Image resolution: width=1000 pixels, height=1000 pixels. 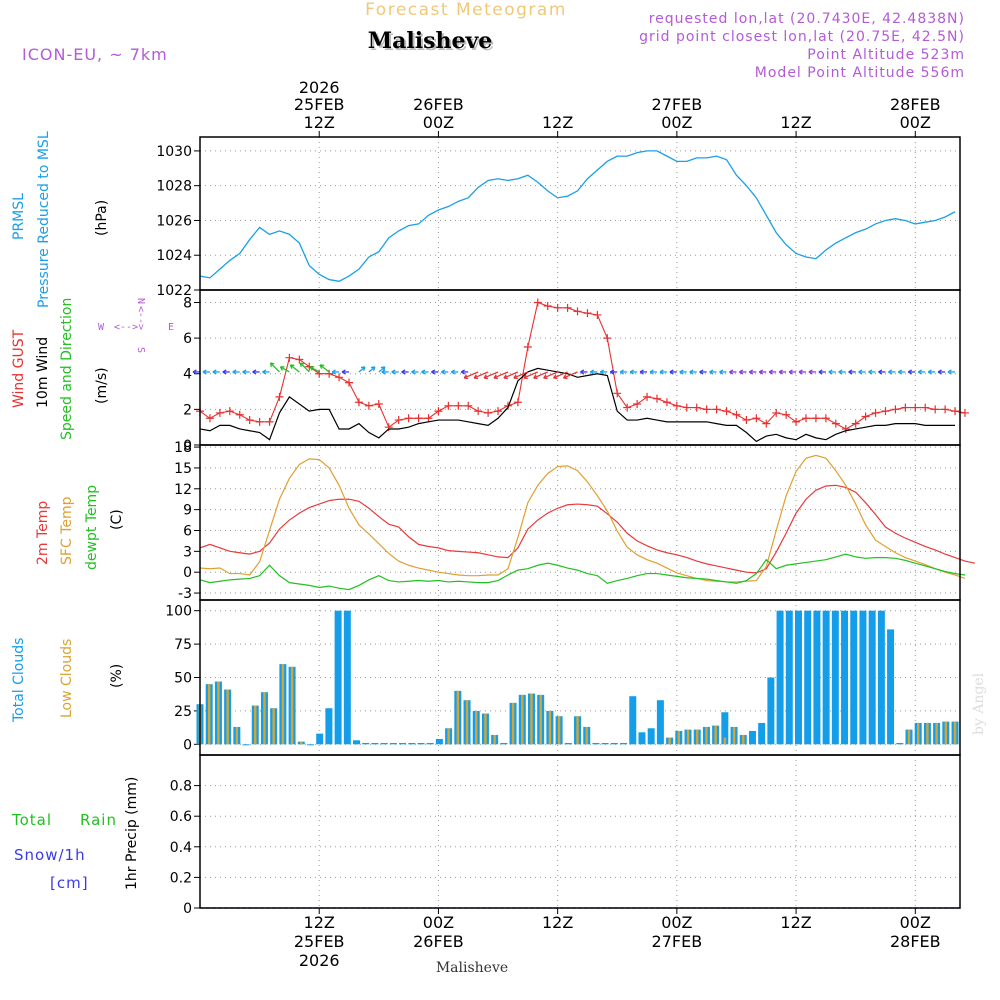 I want to click on ytick-label: 0, so click(x=187, y=573).